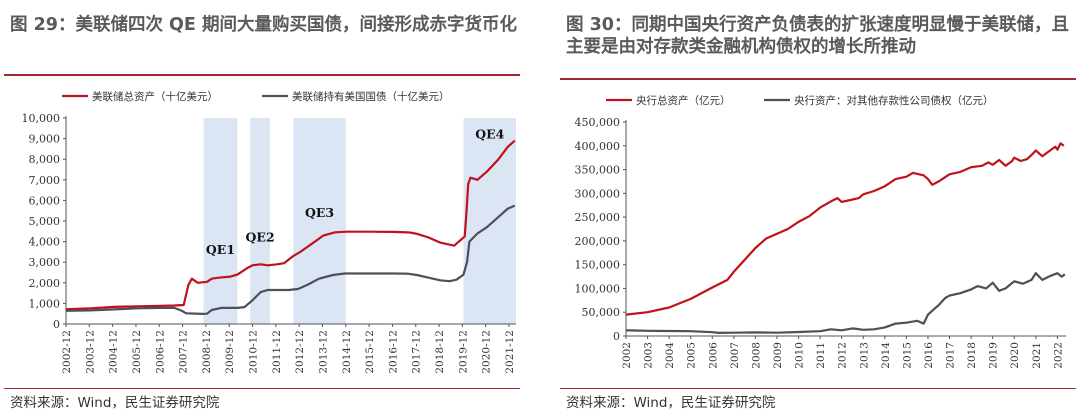 This screenshot has width=1080, height=412. What do you see at coordinates (300, 352) in the screenshot?
I see `x-tick-label: 2012-12` at bounding box center [300, 352].